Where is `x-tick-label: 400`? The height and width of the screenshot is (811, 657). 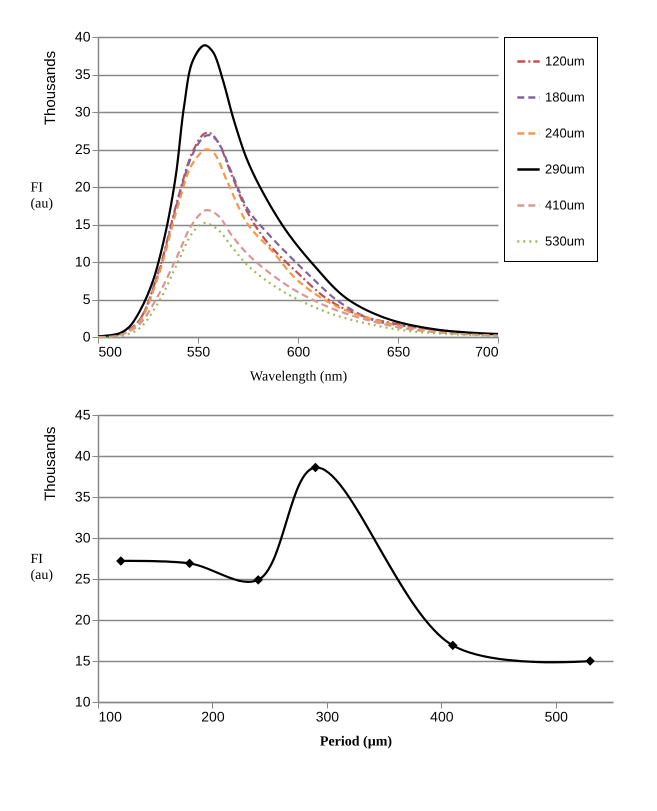 x-tick-label: 400 is located at coordinates (442, 716).